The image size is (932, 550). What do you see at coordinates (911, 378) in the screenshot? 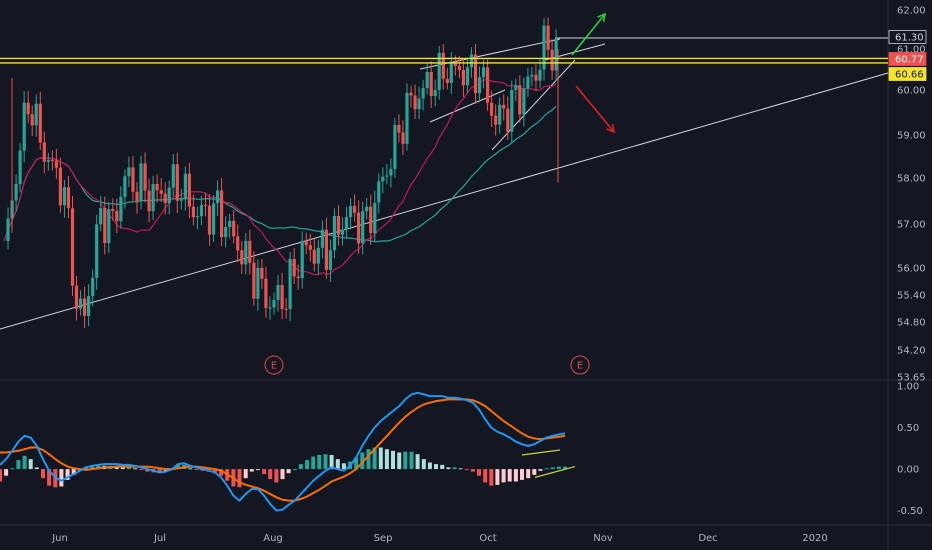
I see `price-axis-tick: 53.65` at bounding box center [911, 378].